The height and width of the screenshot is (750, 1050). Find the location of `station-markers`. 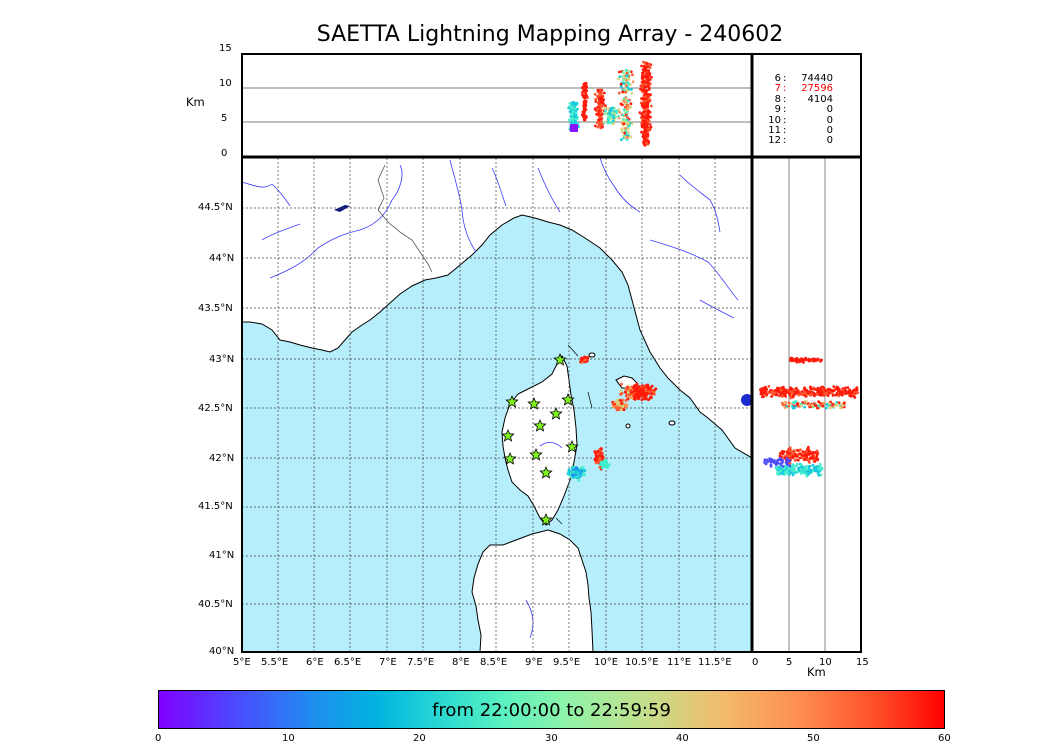

station-markers is located at coordinates (540, 439).